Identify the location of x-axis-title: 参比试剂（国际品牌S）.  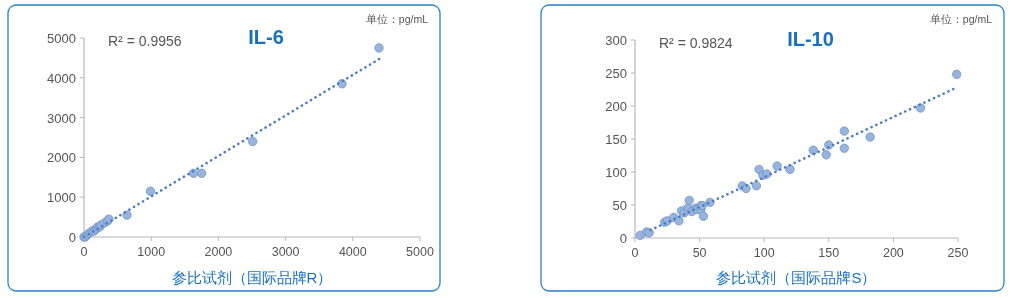
(796, 277).